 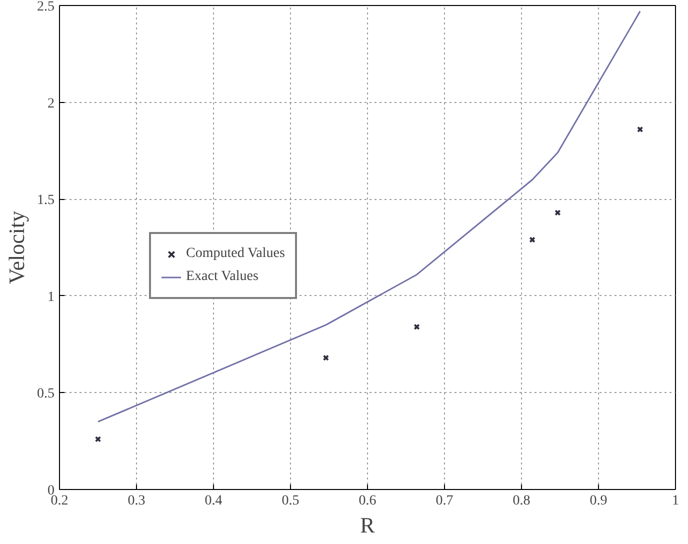 I want to click on y-tick-label: 0.5, so click(x=45, y=394).